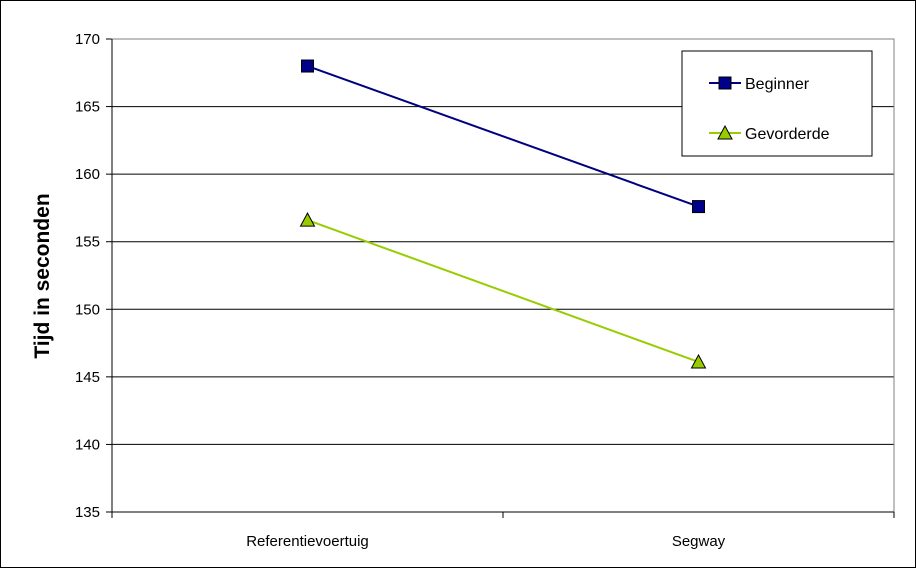 Image resolution: width=916 pixels, height=569 pixels. What do you see at coordinates (699, 541) in the screenshot?
I see `x-tick-label: Segway` at bounding box center [699, 541].